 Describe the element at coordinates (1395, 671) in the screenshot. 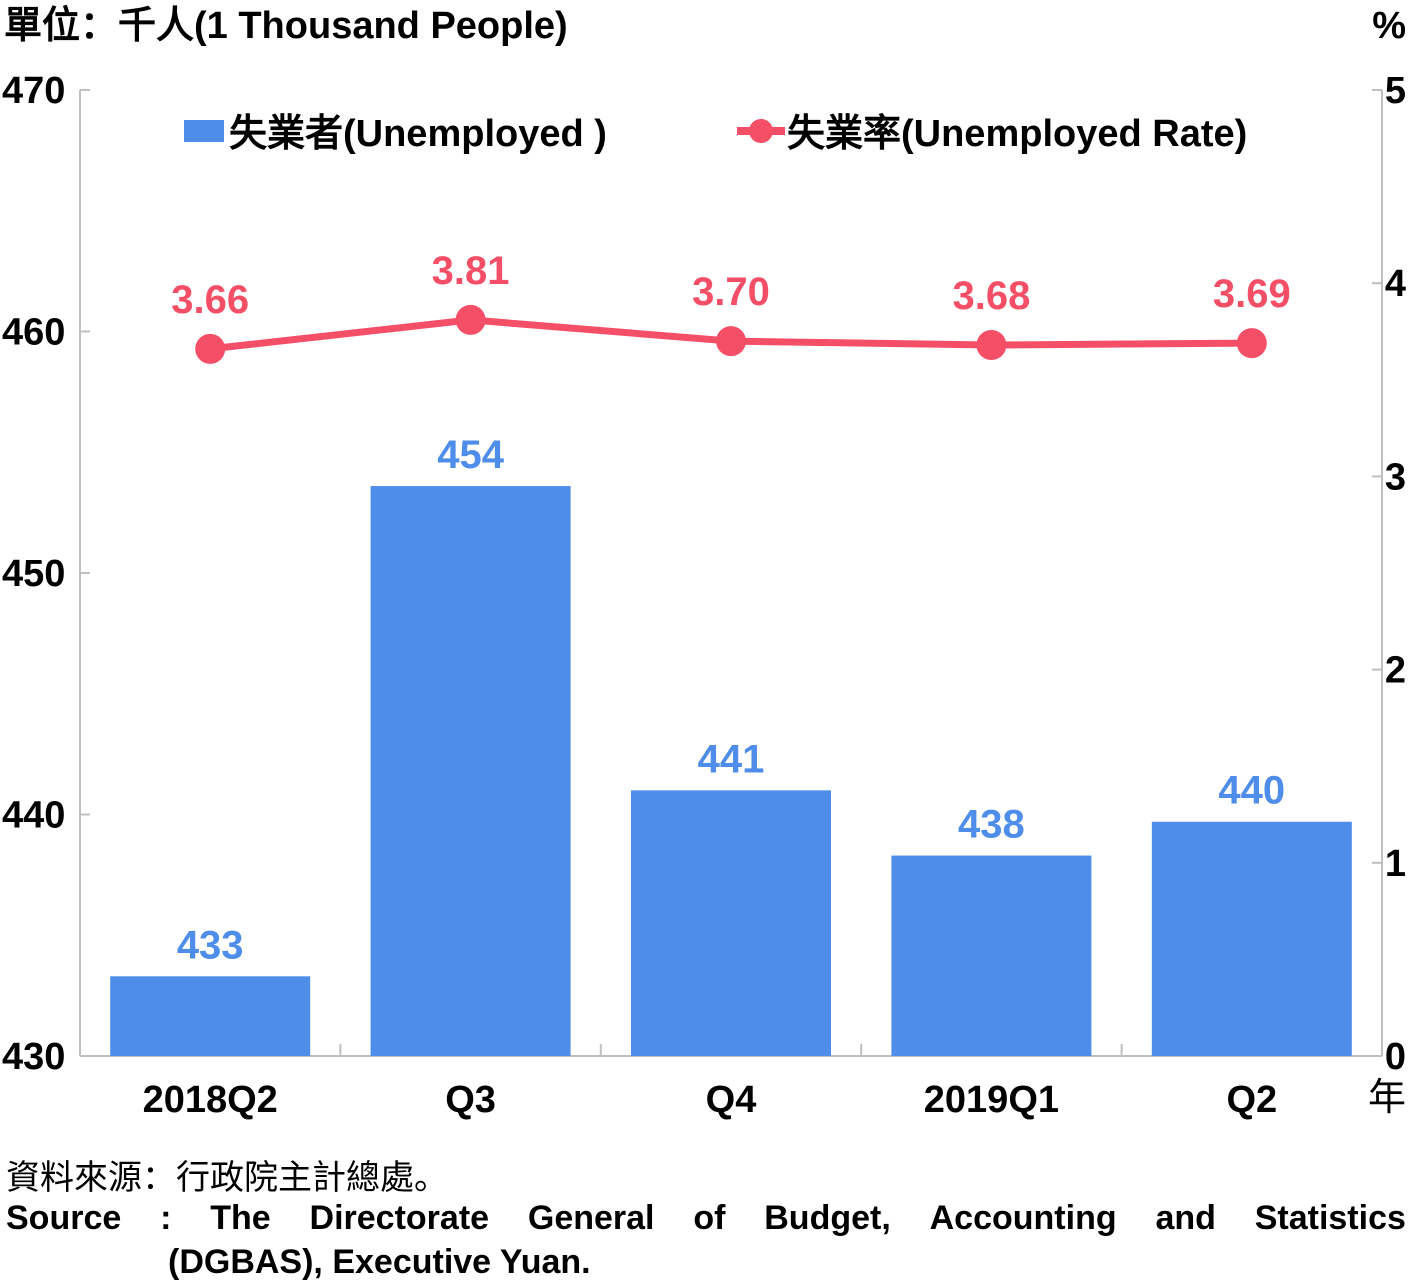

I see `right-tick-label: 2` at that location.